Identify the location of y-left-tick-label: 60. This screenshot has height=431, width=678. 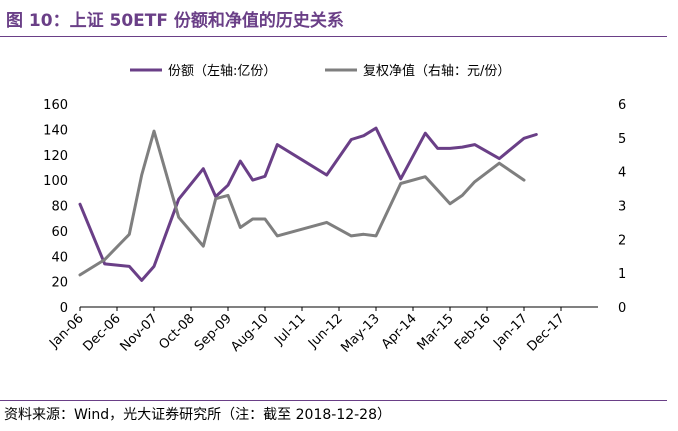
(59, 232).